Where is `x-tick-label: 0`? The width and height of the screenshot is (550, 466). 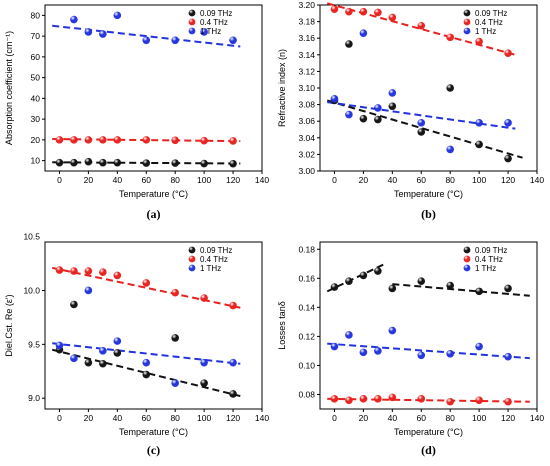
x-tick-label: 0 is located at coordinates (334, 180).